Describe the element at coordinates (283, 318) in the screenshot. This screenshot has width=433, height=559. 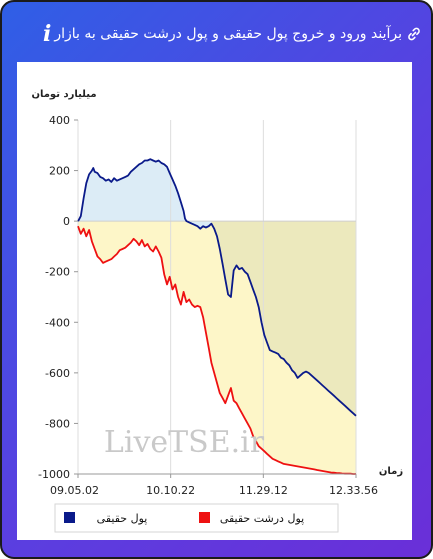
I see `overlap-area` at that location.